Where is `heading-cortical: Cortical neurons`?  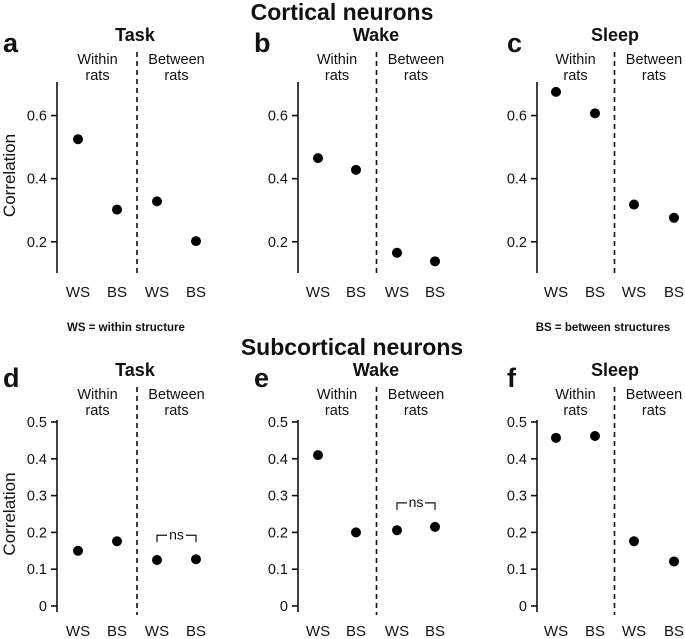
heading-cortical: Cortical neurons is located at coordinates (342, 12).